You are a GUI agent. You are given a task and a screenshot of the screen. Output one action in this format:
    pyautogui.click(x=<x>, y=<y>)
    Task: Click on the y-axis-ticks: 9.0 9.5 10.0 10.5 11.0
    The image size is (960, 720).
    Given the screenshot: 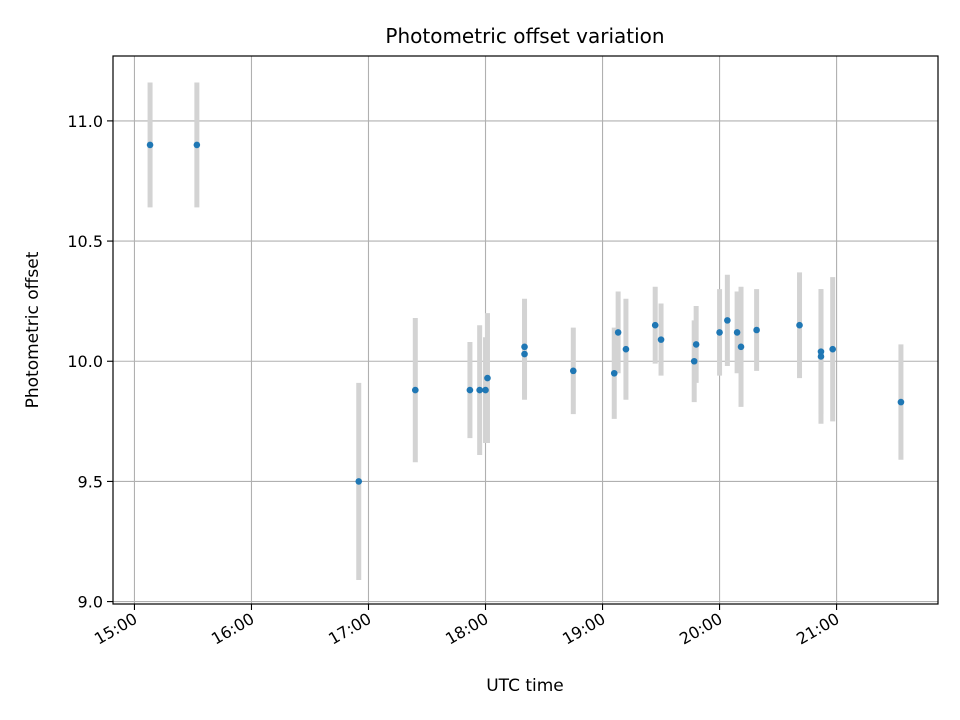 What is the action you would take?
    pyautogui.click(x=90, y=362)
    